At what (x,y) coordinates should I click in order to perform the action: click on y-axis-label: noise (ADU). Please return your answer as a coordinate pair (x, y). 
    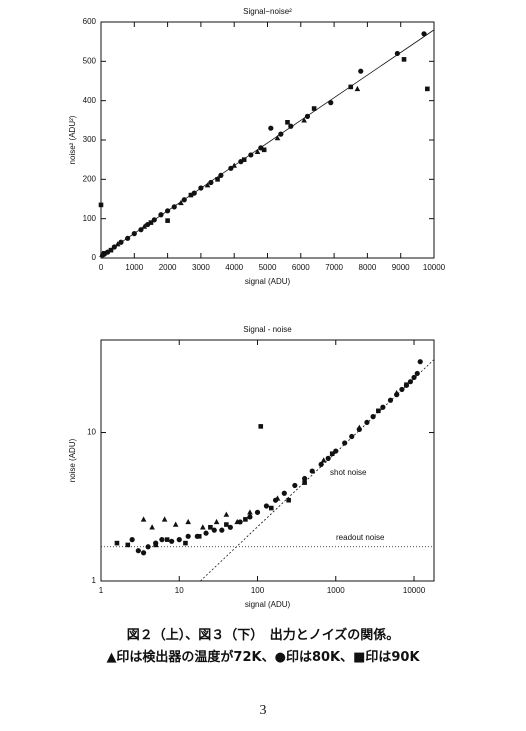
    Looking at the image, I should click on (72, 460).